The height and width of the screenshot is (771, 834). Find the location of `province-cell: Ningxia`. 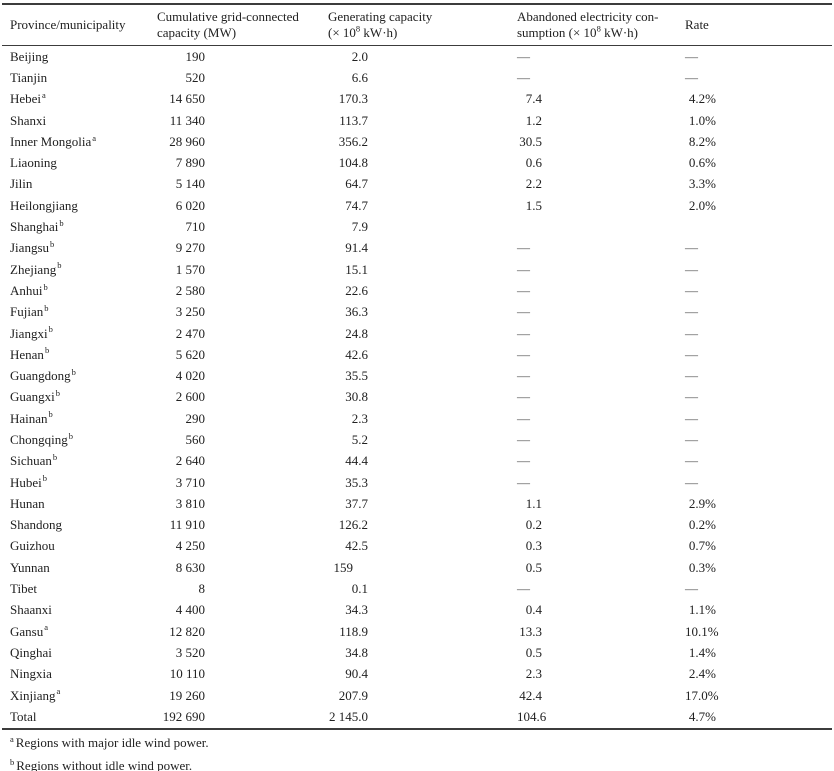

province-cell: Ningxia is located at coordinates (73, 674).